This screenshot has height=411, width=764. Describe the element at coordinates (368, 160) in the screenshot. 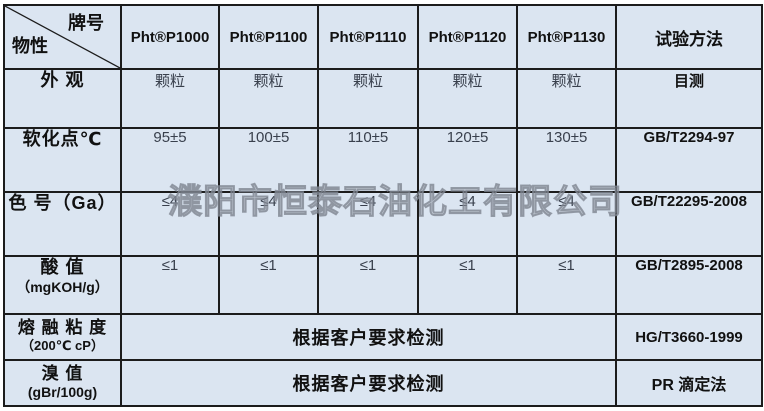

I see `cell-value: 110±5` at that location.